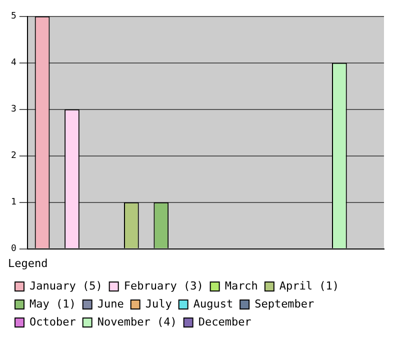 The width and height of the screenshot is (400, 350). I want to click on y-tick-label: 2, so click(13, 156).